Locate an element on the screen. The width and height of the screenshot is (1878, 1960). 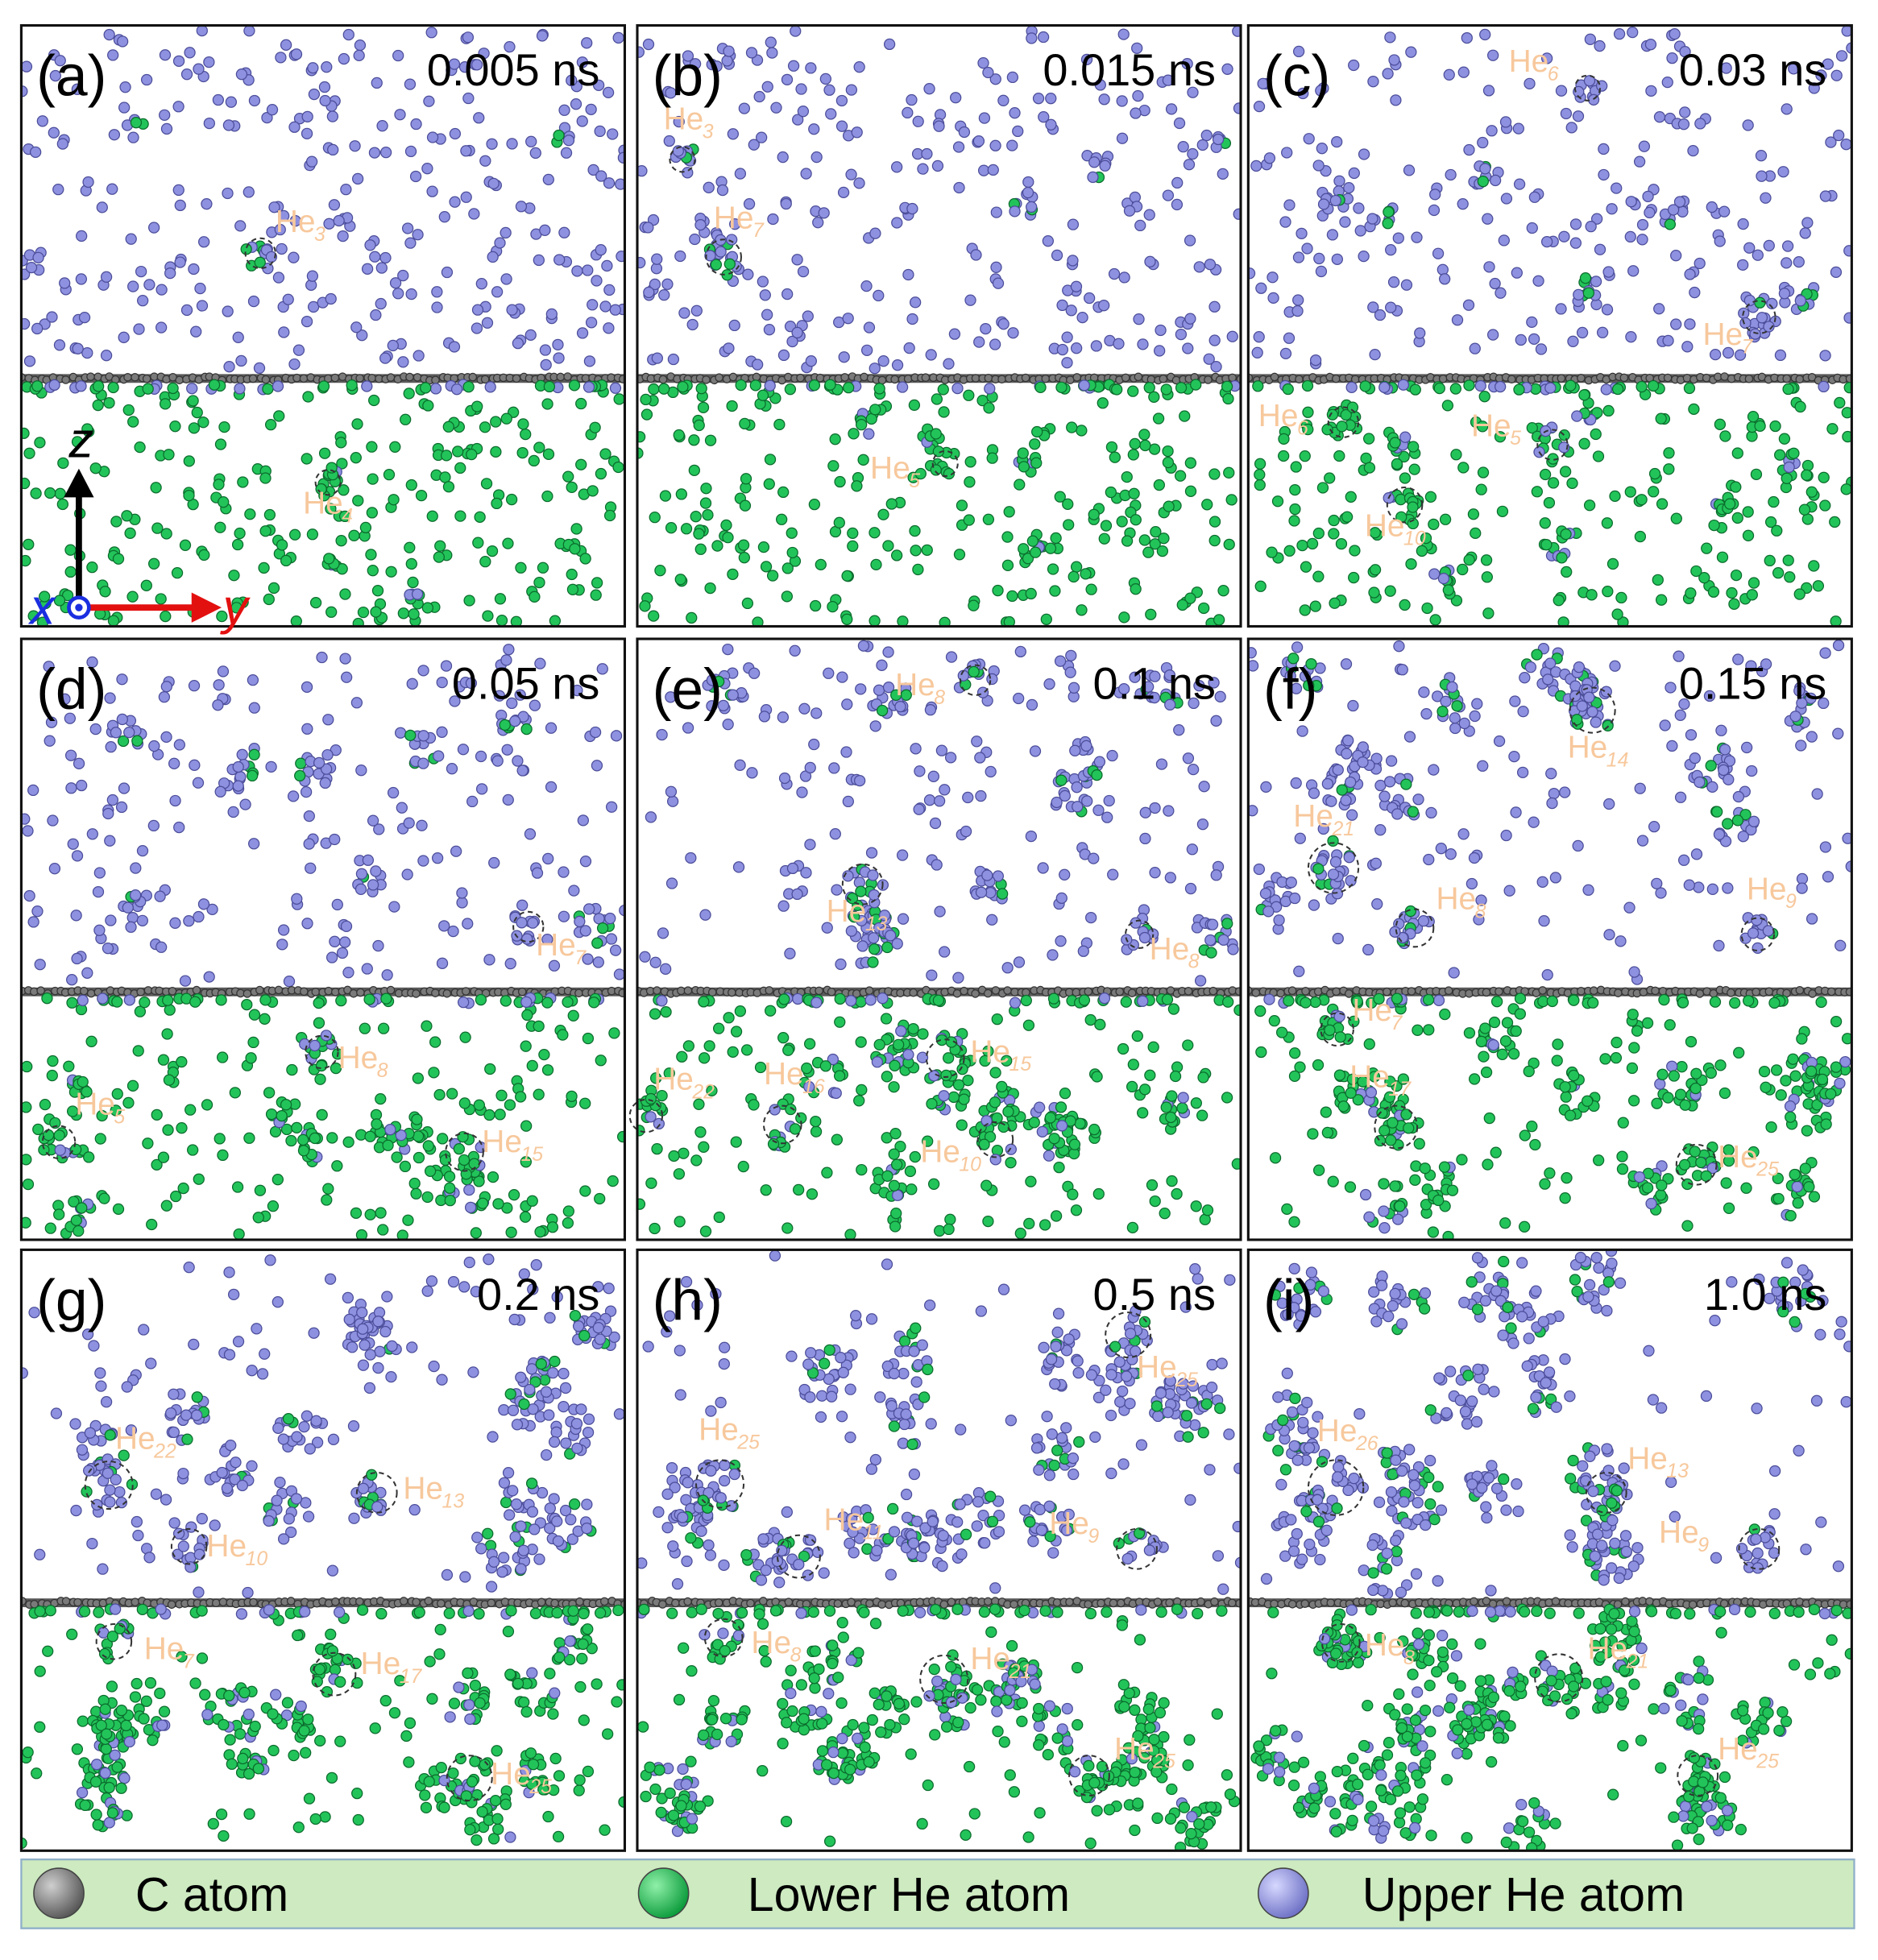
cluster-subscript: 4 is located at coordinates (348, 516).